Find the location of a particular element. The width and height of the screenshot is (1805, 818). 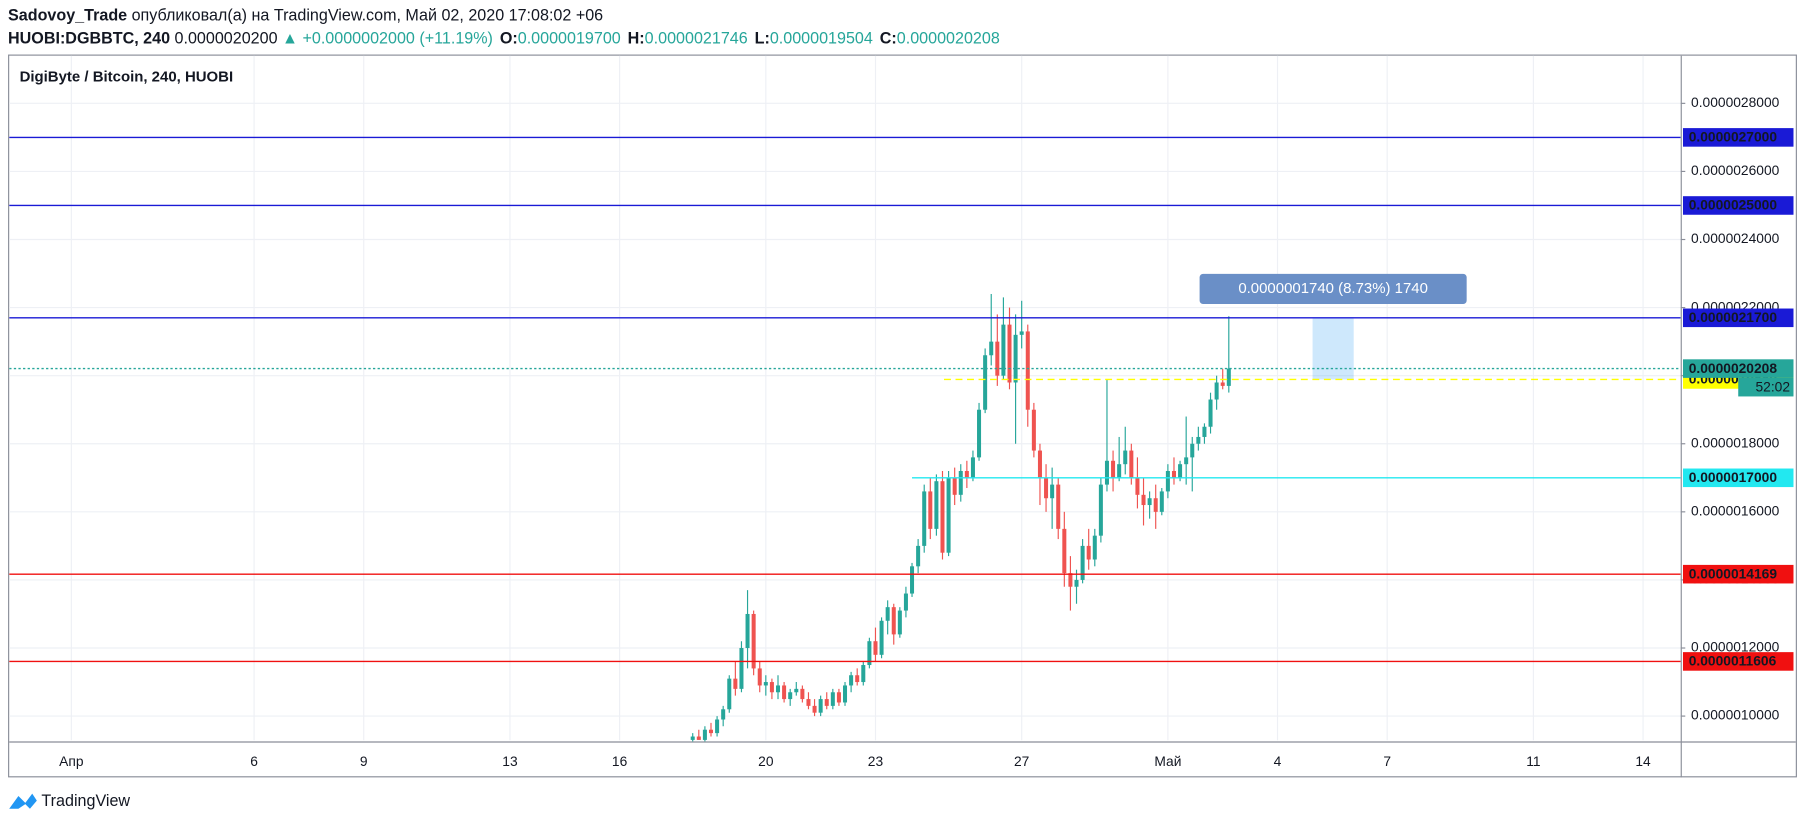

symbol: HUOBI:DGBBTC, 240 is located at coordinates (89, 39).